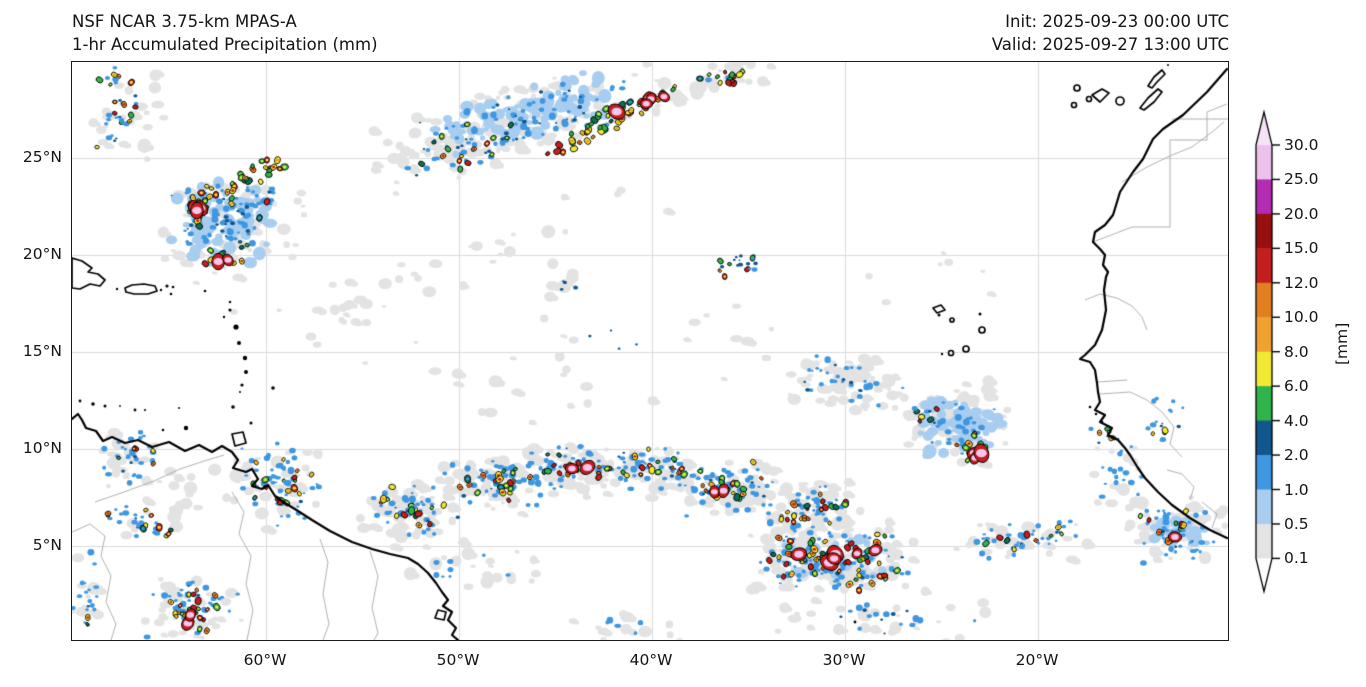 This screenshot has width=1366, height=687. I want to click on colorbar-tick-label: 12.0, so click(1301, 282).